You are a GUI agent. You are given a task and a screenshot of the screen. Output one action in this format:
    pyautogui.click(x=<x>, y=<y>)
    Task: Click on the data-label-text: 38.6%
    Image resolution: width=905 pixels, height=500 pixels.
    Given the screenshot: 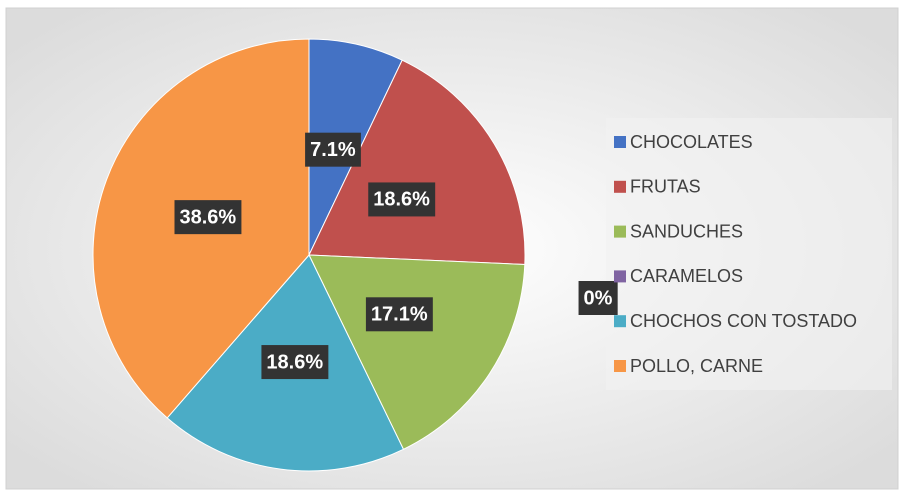 What is the action you would take?
    pyautogui.click(x=207, y=217)
    